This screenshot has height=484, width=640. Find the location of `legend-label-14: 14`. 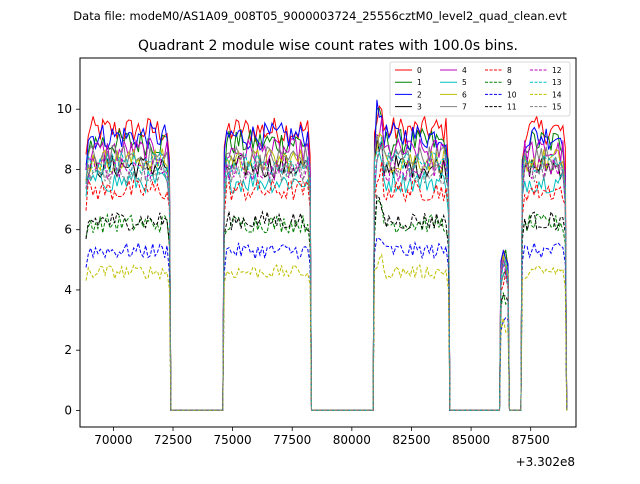

legend-label-14: 14 is located at coordinates (557, 94).